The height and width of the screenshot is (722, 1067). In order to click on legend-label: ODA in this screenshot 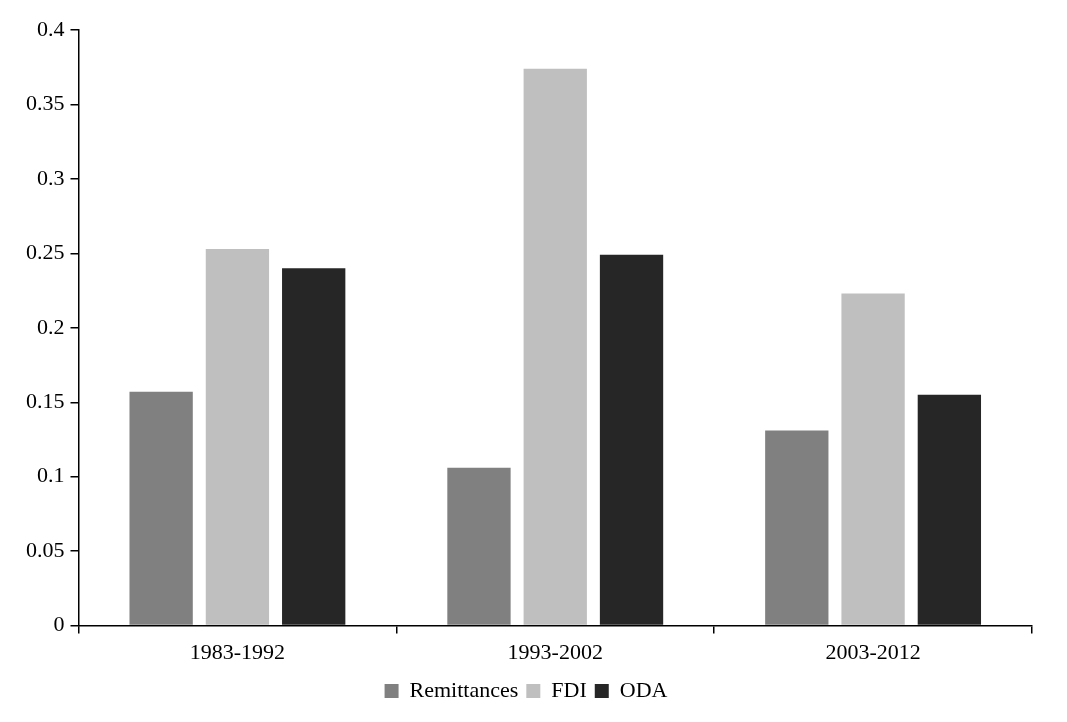, I will do `click(643, 689)`.